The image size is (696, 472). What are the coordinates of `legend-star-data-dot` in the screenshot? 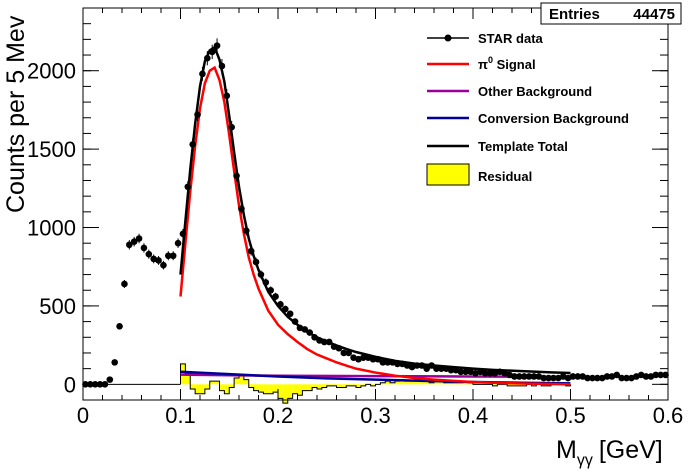 It's located at (448, 38).